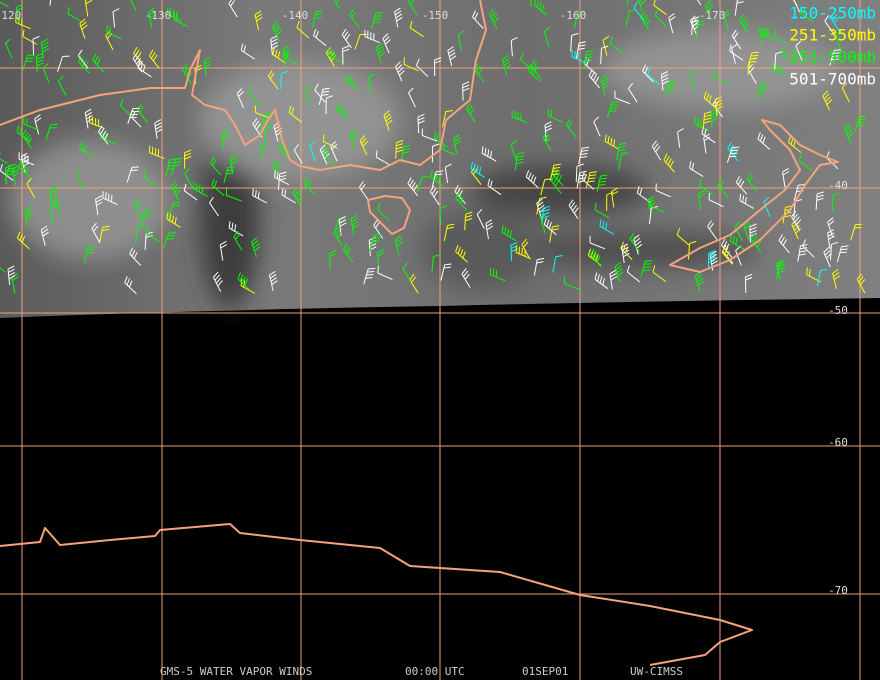  Describe the element at coordinates (158, 15) in the screenshot. I see `longitude-label: -130` at that location.